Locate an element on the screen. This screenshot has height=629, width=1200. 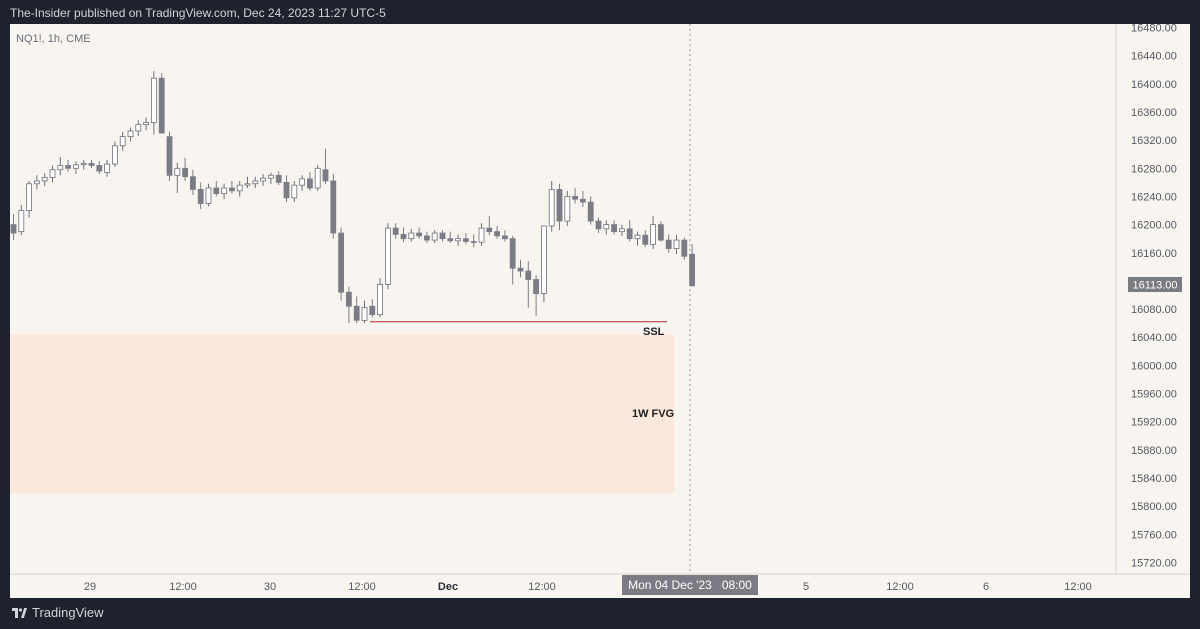
price-tick-label: 15840.00 is located at coordinates (1154, 479).